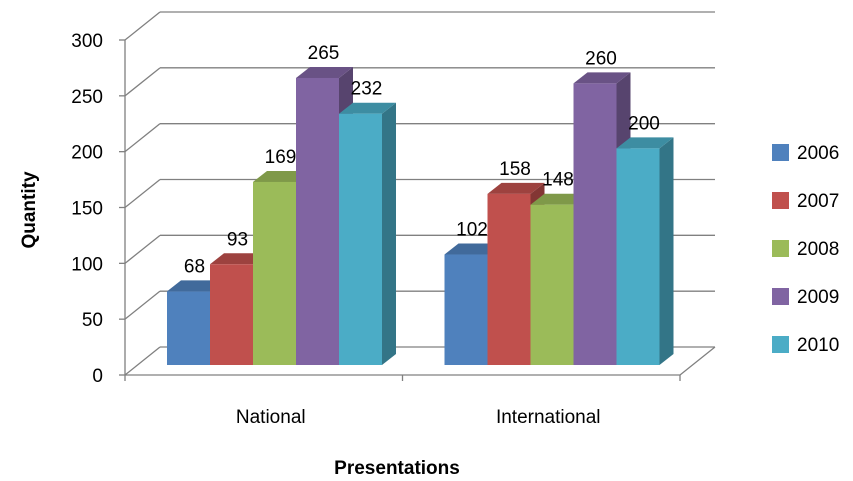 This screenshot has height=481, width=853. What do you see at coordinates (92, 320) in the screenshot?
I see `y-tick-label: 50` at bounding box center [92, 320].